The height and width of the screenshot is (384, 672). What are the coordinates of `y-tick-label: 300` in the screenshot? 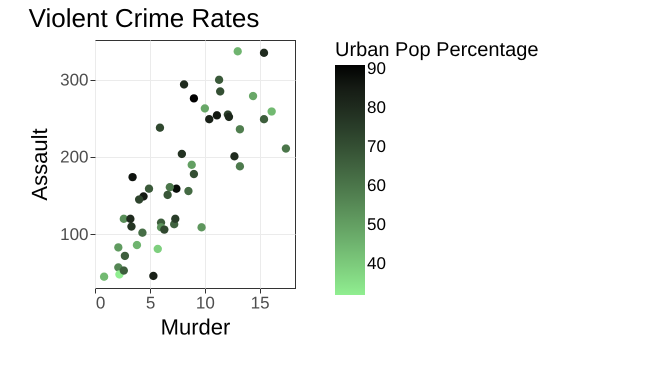 It's located at (74, 80).